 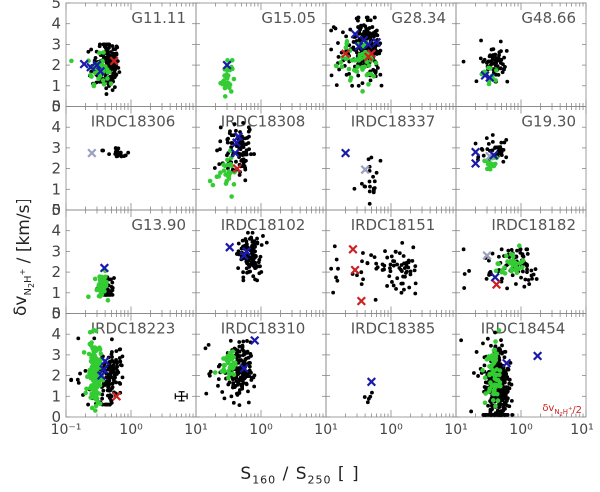 I want to click on y-tick-label: 3, so click(x=56, y=251).